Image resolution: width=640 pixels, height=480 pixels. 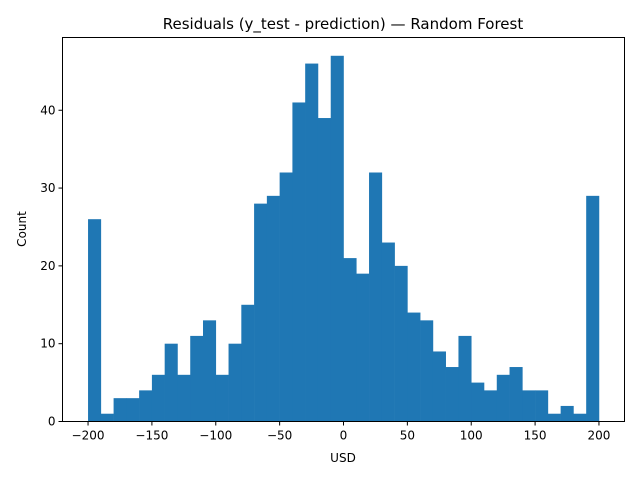 What do you see at coordinates (88, 436) in the screenshot?
I see `x-tick-label: −200` at bounding box center [88, 436].